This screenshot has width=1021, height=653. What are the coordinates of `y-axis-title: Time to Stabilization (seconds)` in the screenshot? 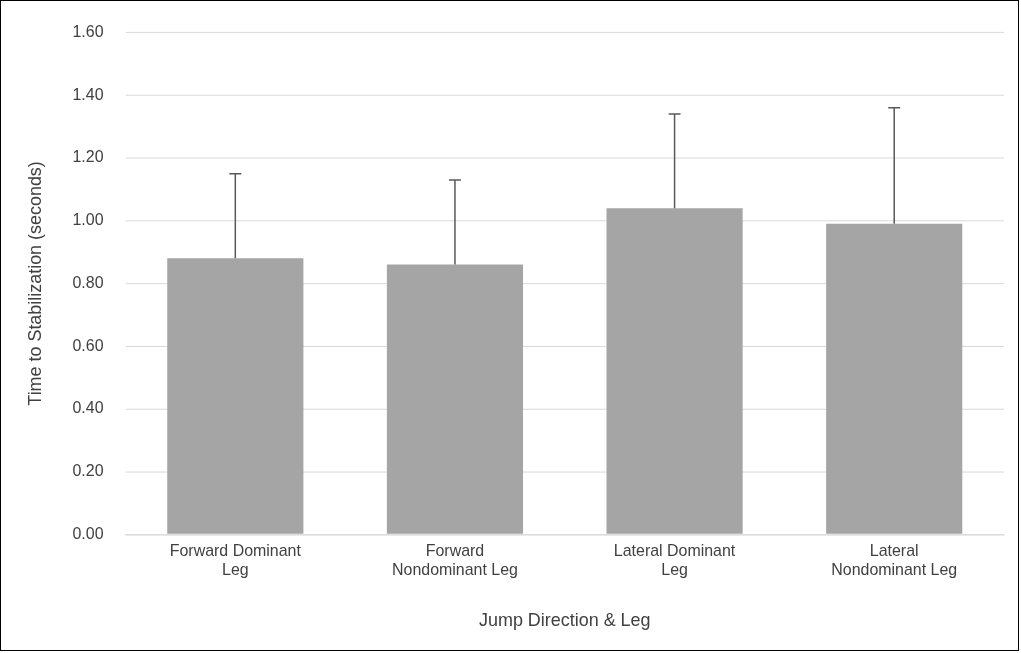 It's located at (34, 283).